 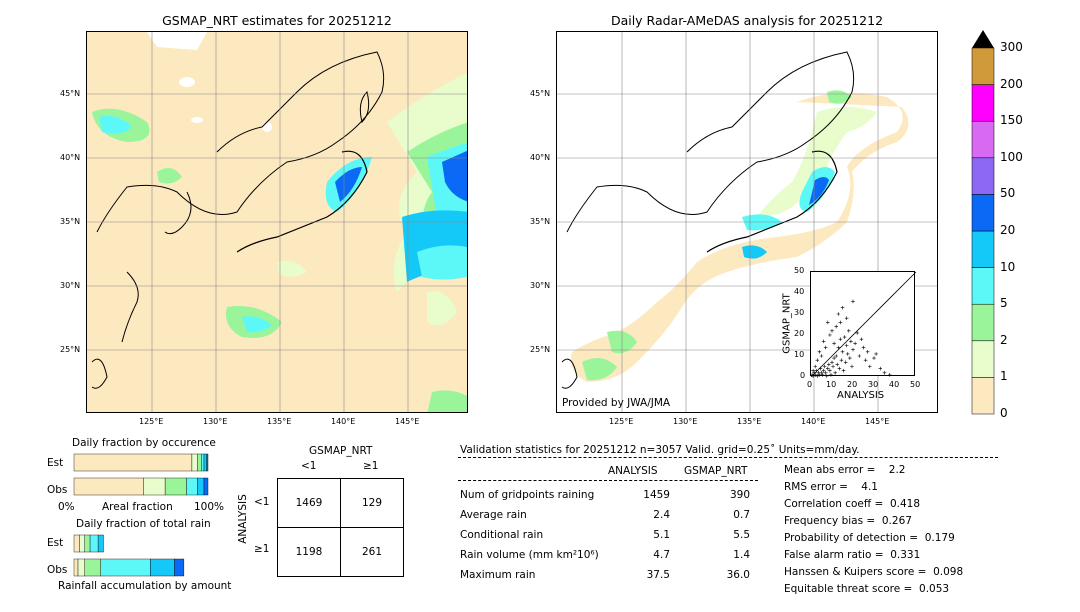 What do you see at coordinates (661, 555) in the screenshot?
I see `validation-row-analysis: 4.7` at bounding box center [661, 555].